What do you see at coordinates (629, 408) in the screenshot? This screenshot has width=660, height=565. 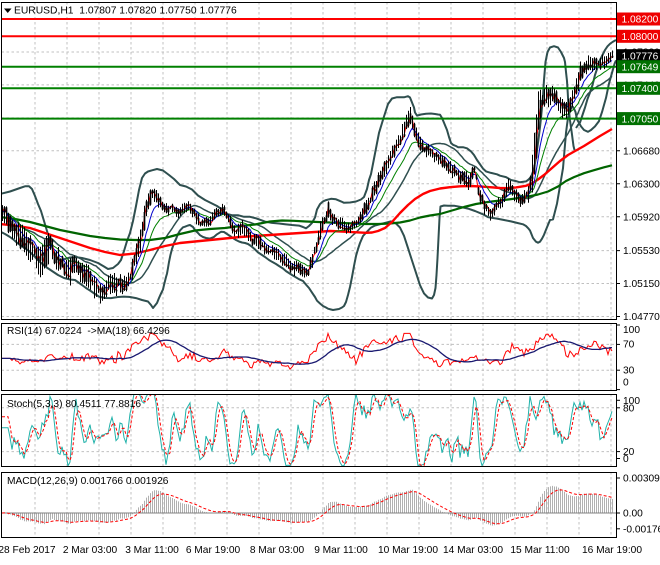 I see `svg-text: 80` at bounding box center [629, 408].